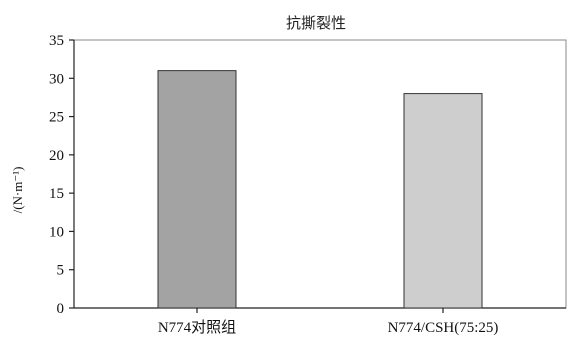 This screenshot has width=571, height=339. I want to click on y-axis-label: /(N·m⁻¹), so click(17, 190).